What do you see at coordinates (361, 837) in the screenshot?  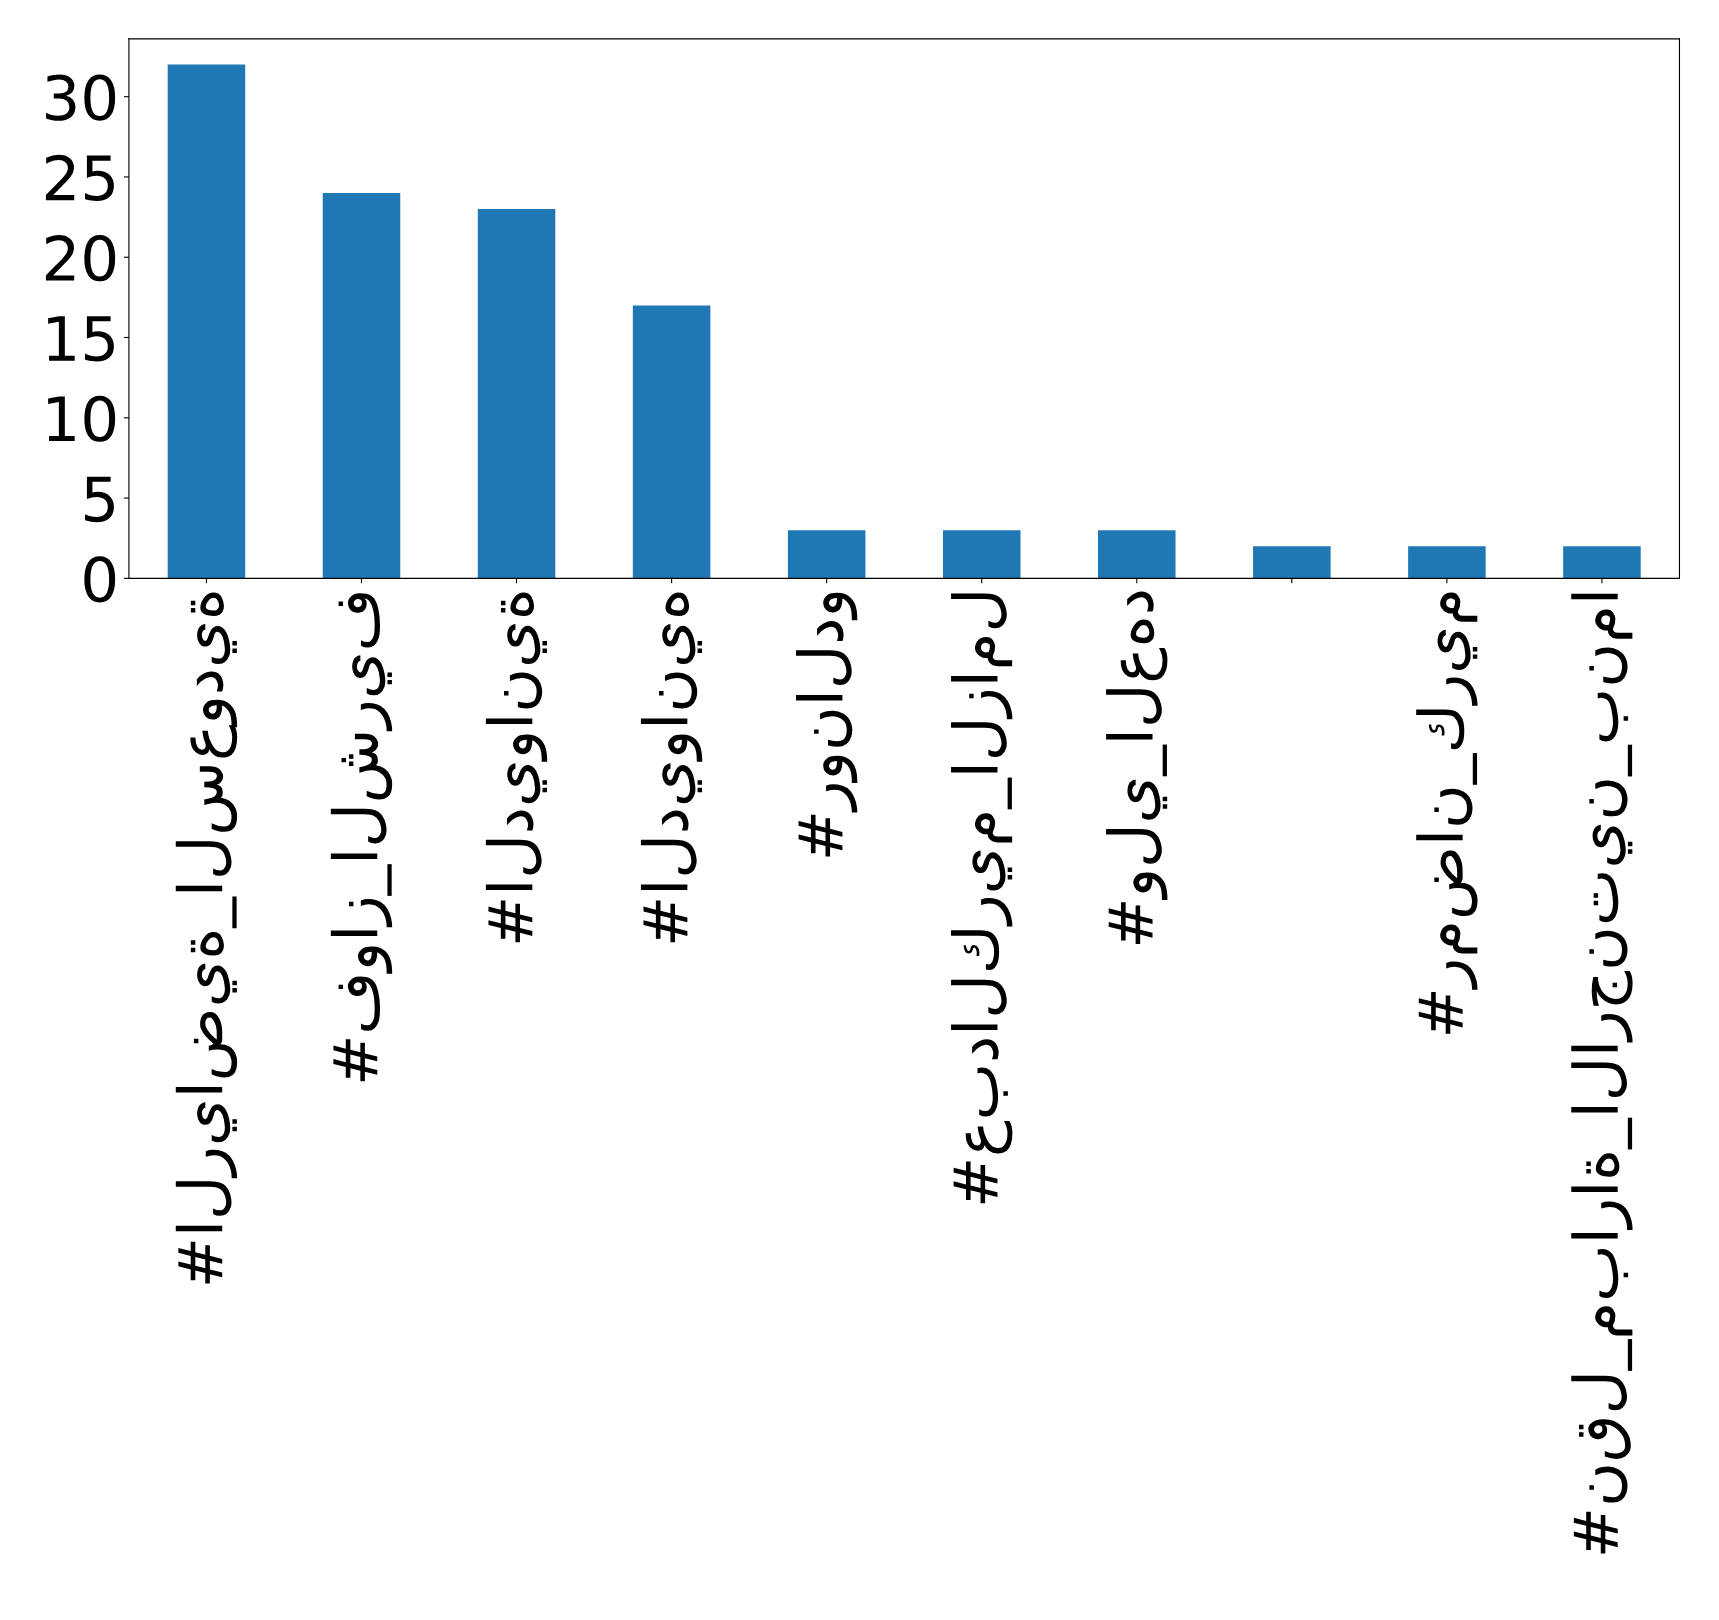 I see `x-tick-label: #فواز_الشريف` at bounding box center [361, 837].